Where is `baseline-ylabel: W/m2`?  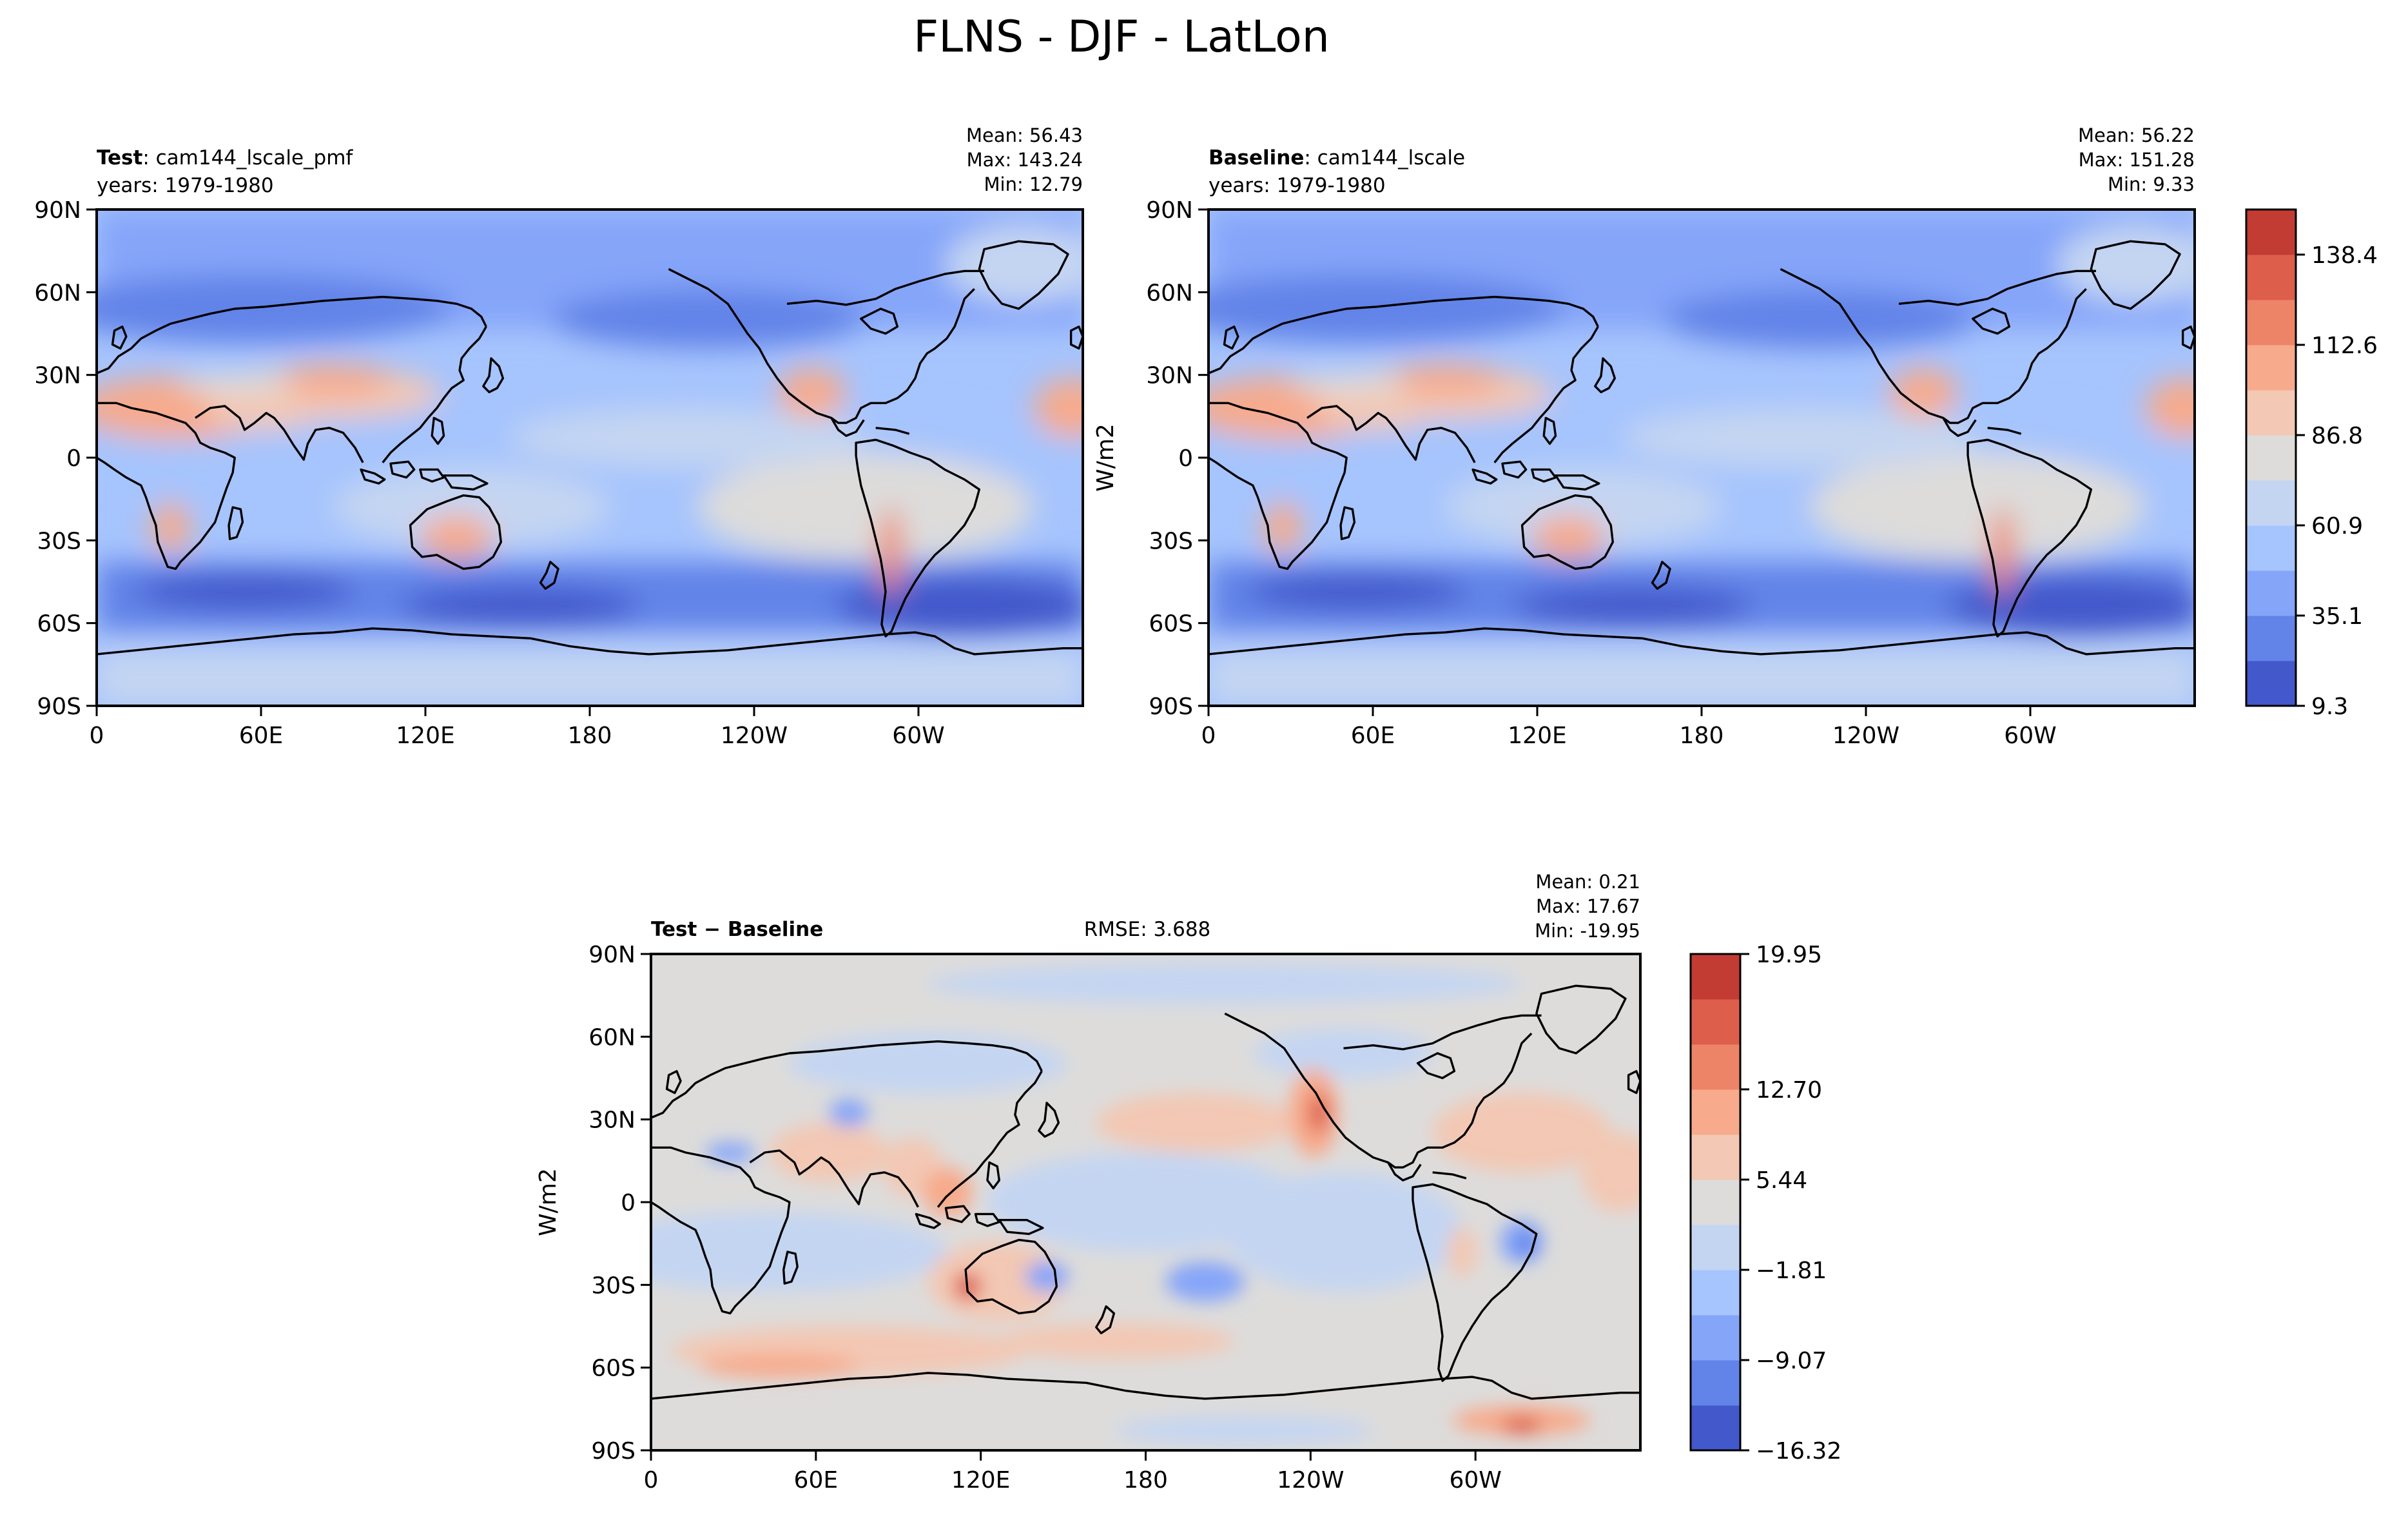 baseline-ylabel: W/m2 is located at coordinates (1105, 457).